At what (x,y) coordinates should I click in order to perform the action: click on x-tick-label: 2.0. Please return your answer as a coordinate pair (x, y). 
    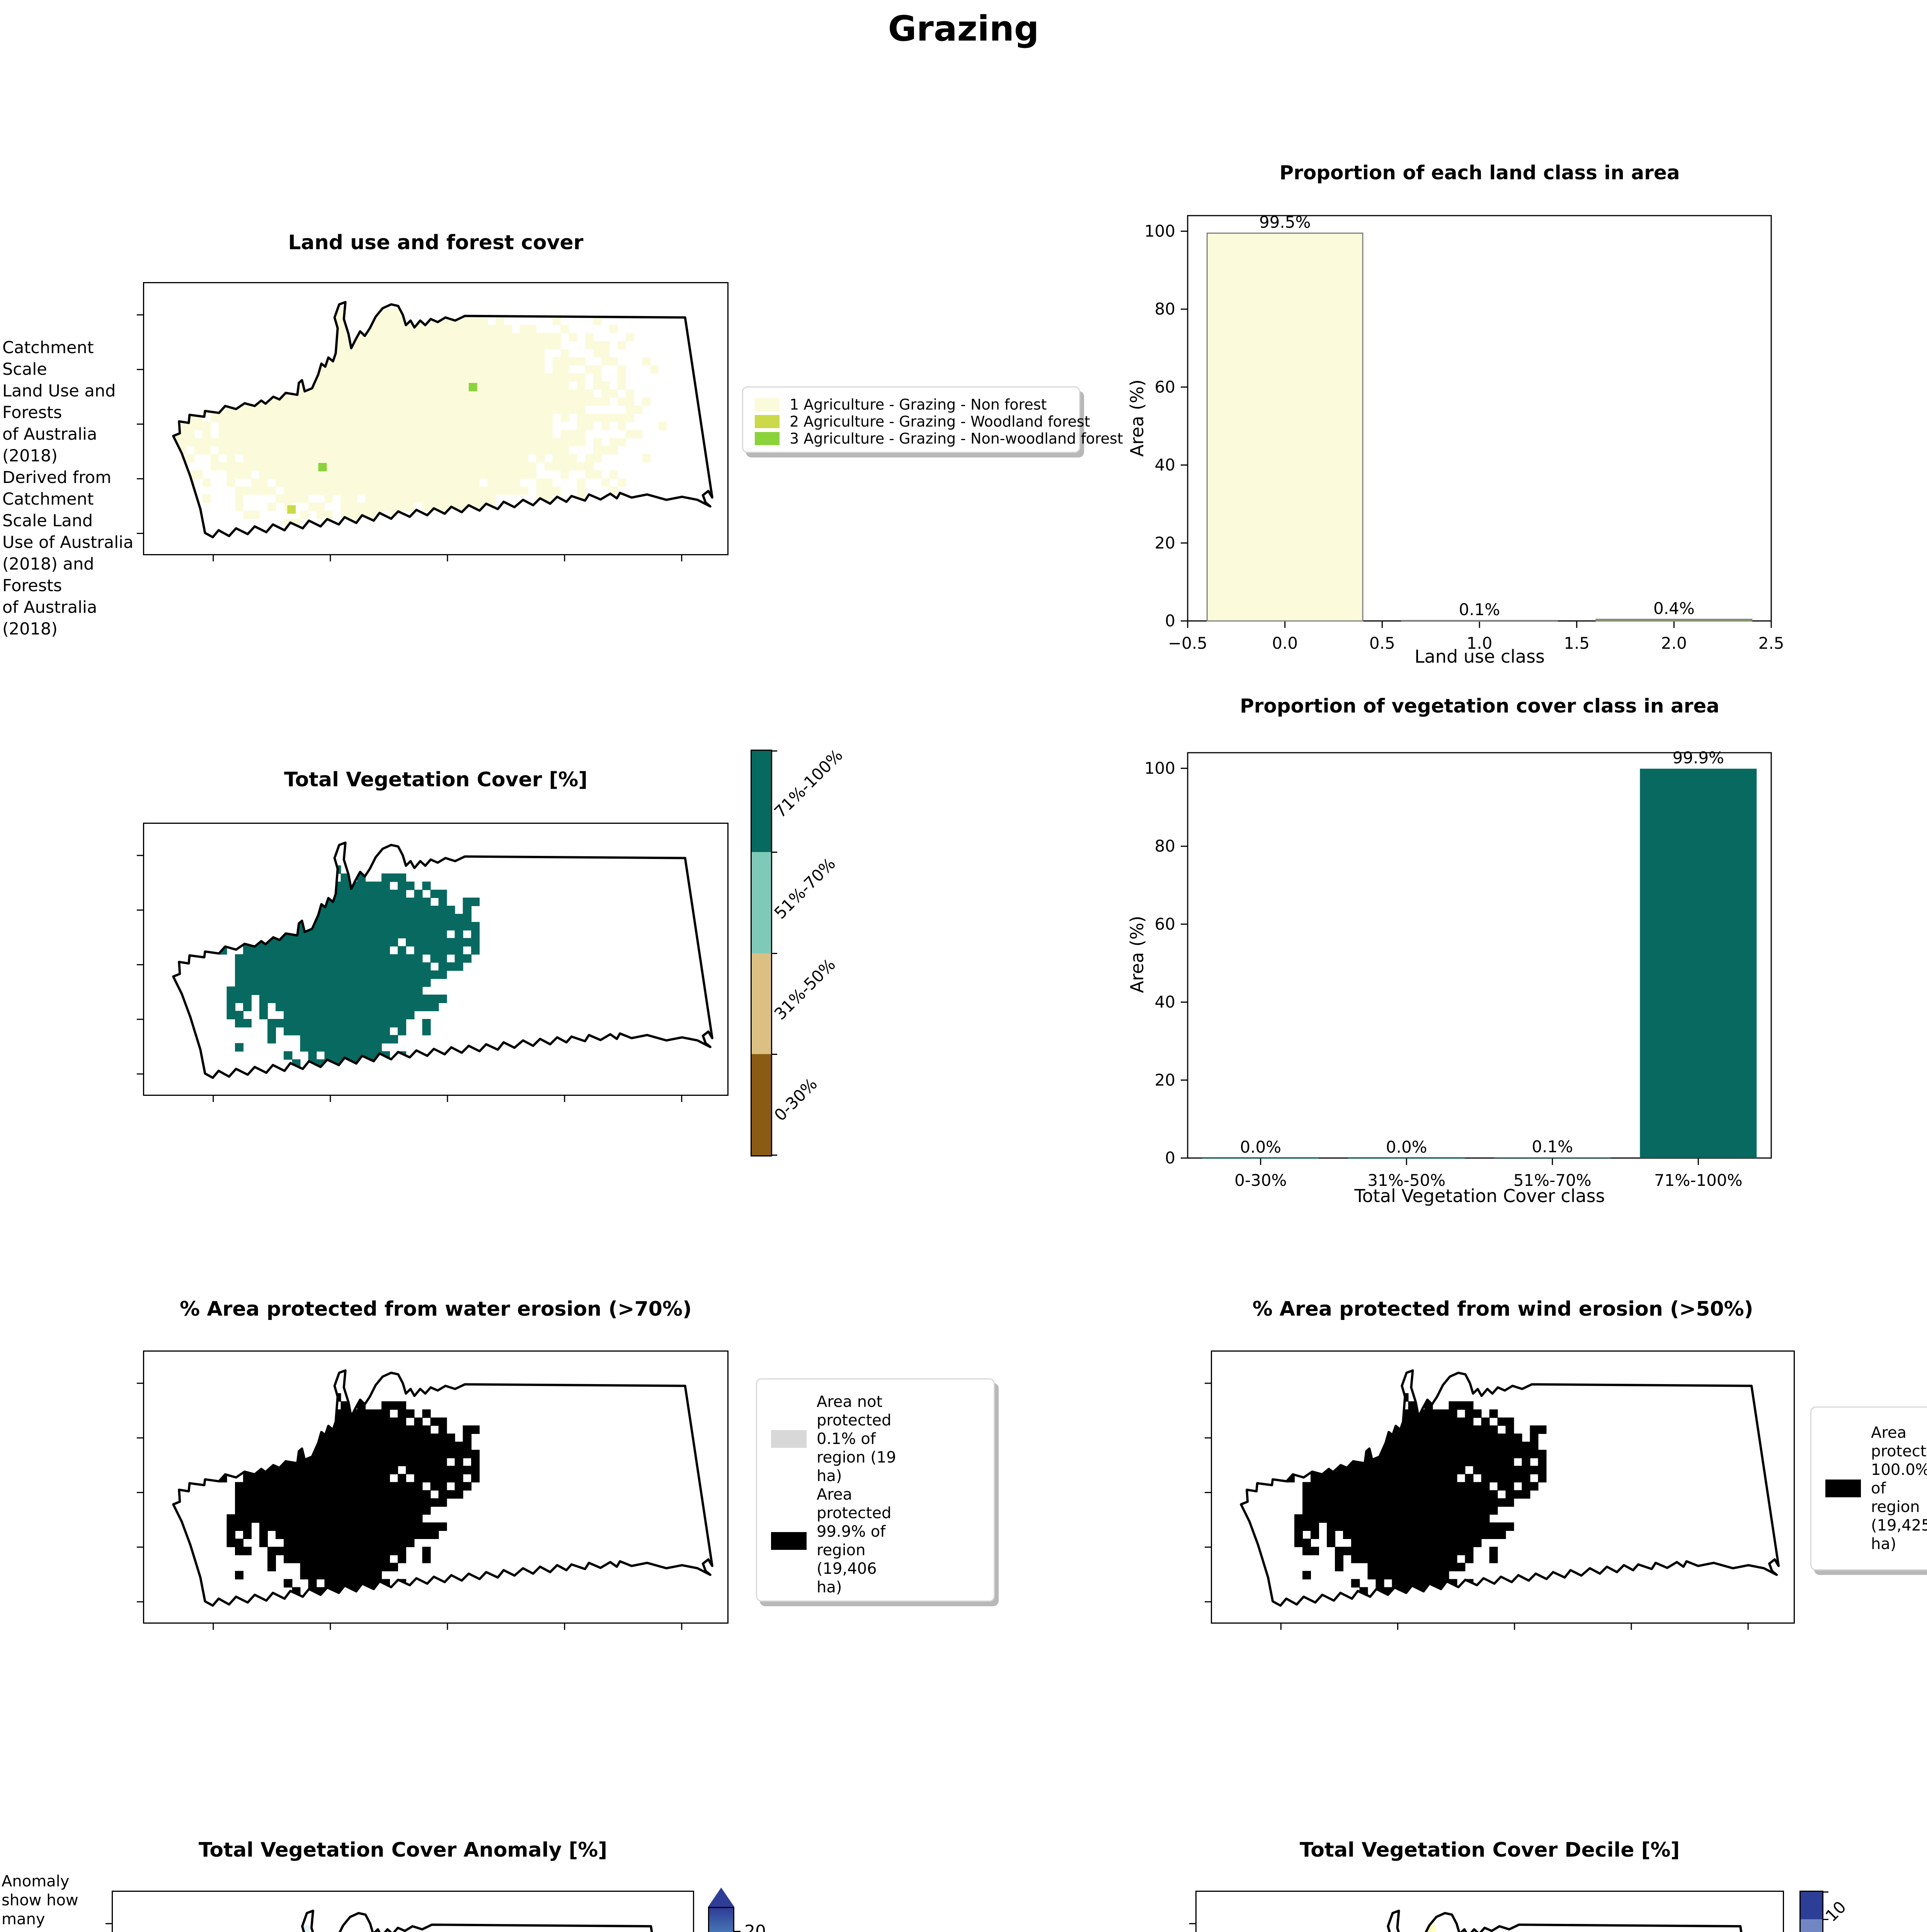
    Looking at the image, I should click on (1674, 643).